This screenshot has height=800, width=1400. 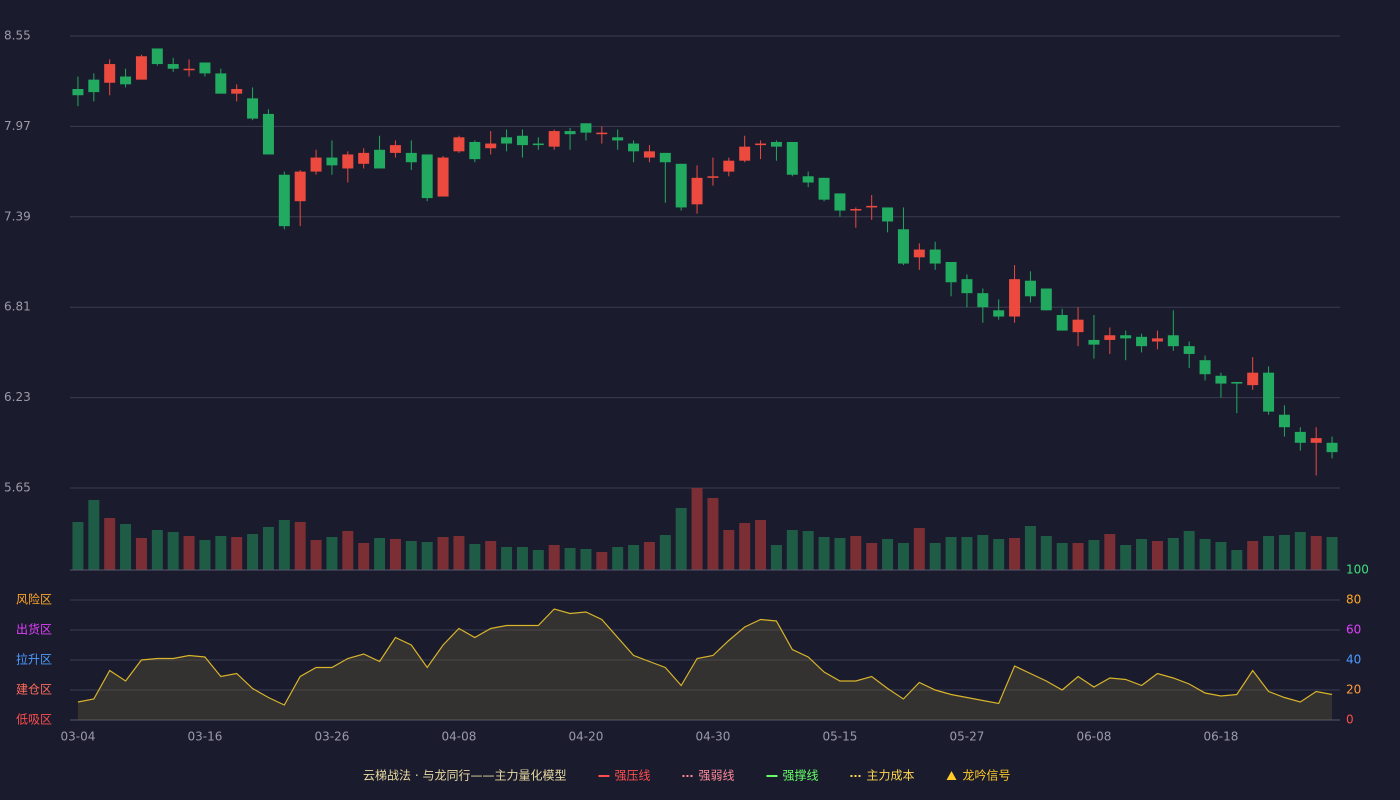 I want to click on y-tick-label: 7.39, so click(x=17, y=216).